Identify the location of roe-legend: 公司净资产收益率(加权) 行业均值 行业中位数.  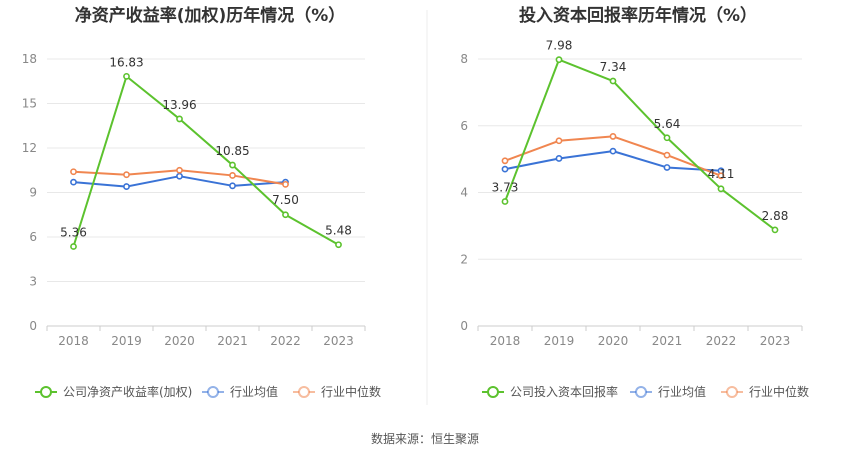
(208, 391).